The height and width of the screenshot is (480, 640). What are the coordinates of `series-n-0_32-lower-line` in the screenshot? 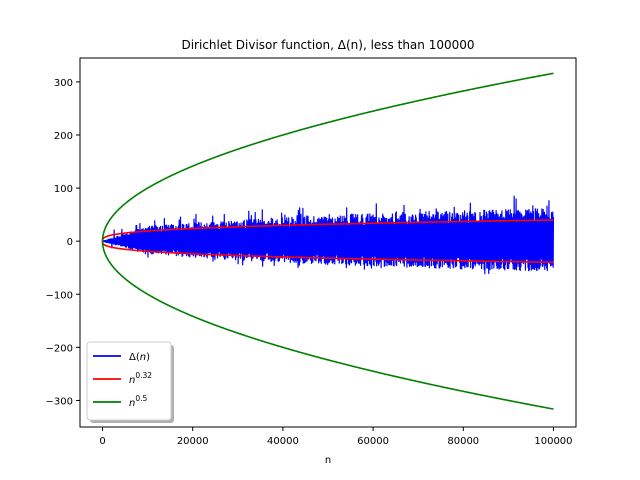 It's located at (327, 252).